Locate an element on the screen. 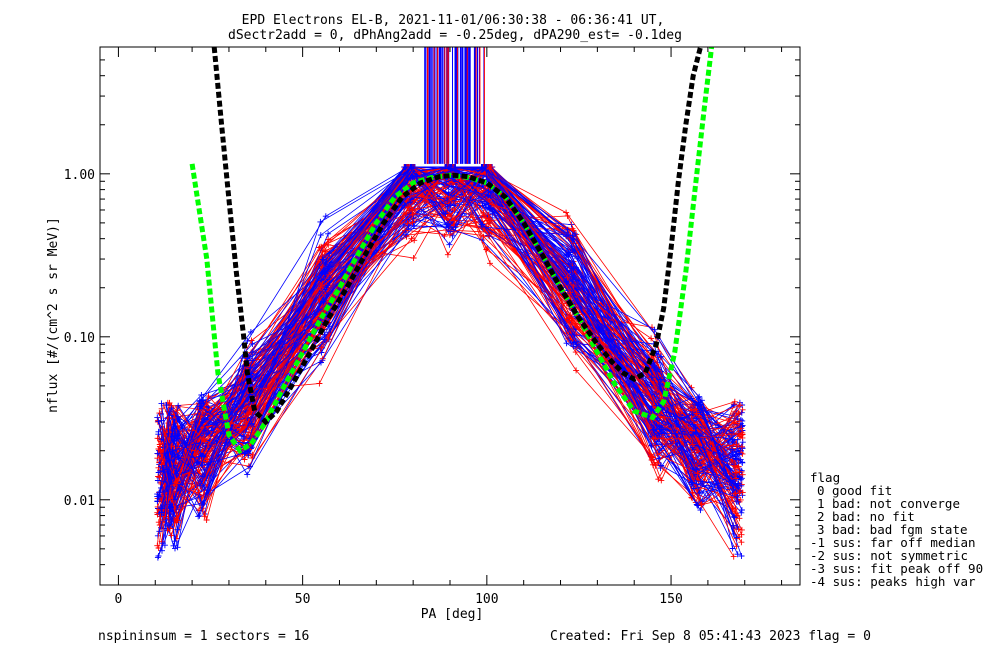 This screenshot has height=650, width=1000. peak-bars is located at coordinates (455, 105).